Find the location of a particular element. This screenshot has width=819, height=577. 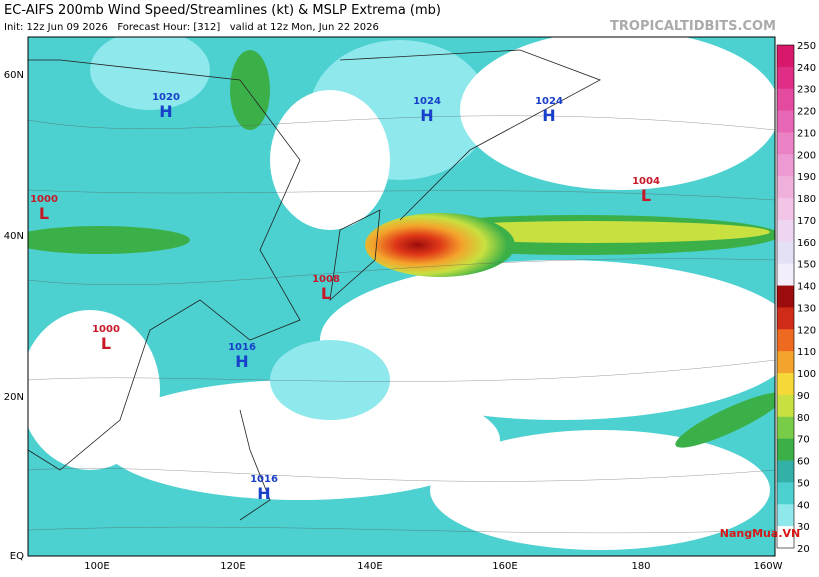

colorbar-tick-label: 120 is located at coordinates (806, 330).